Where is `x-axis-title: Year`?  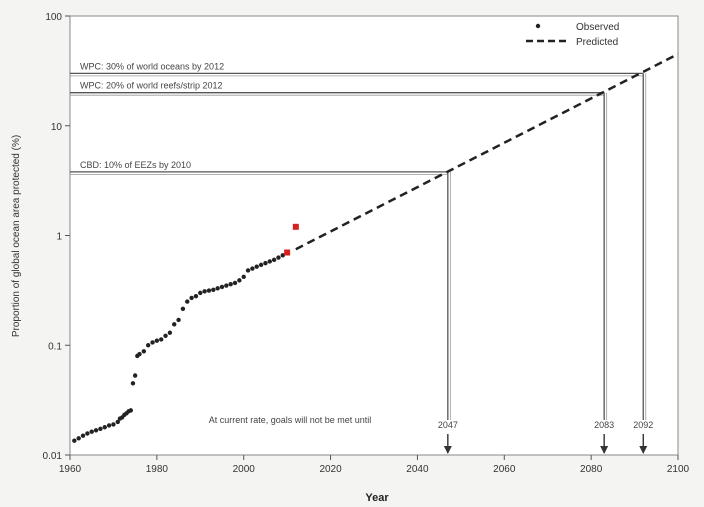 x-axis-title: Year is located at coordinates (377, 498).